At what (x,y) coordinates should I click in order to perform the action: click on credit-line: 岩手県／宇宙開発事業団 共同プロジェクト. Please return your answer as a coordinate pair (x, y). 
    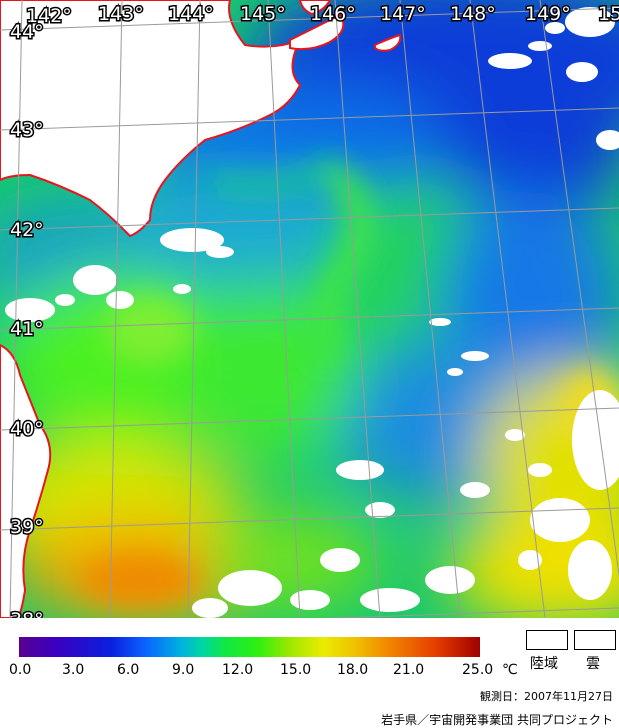
    Looking at the image, I should click on (497, 720).